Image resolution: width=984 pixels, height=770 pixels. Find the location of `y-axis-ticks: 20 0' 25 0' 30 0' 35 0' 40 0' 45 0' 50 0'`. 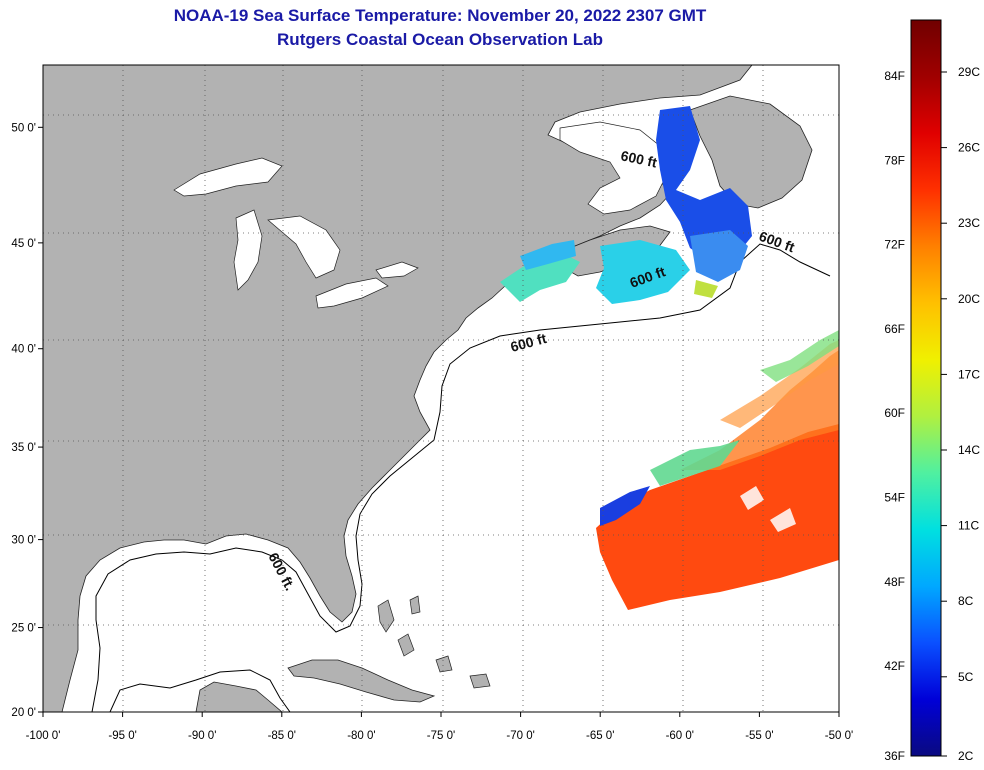

y-axis-ticks: 20 0' 25 0' 30 0' 35 0' 40 0' 45 0' 50 0' is located at coordinates (27, 420).